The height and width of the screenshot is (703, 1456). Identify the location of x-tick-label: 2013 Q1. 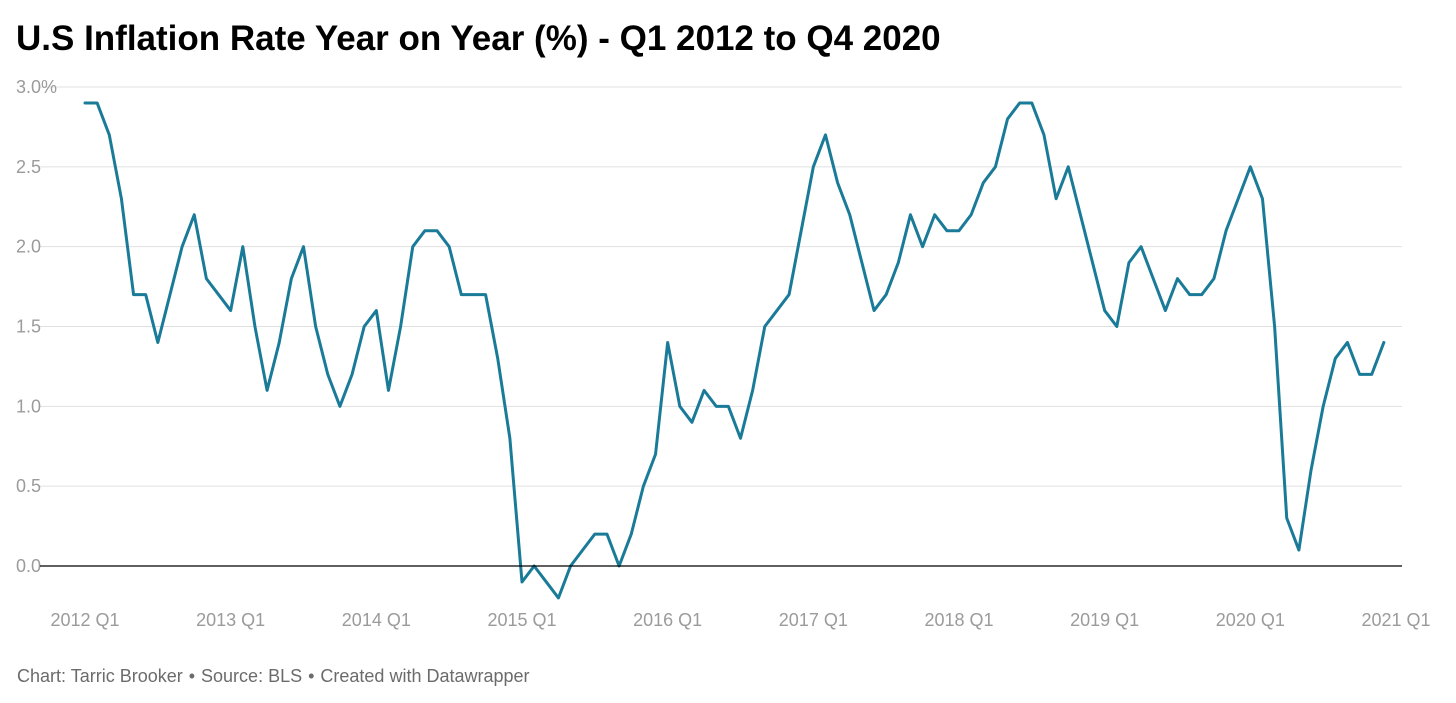
(230, 620).